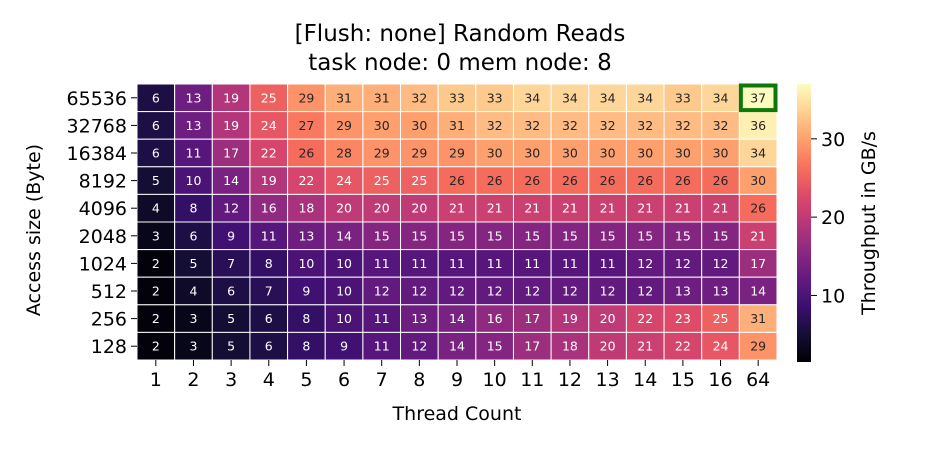 This screenshot has height=450, width=938. What do you see at coordinates (532, 380) in the screenshot?
I see `x-tick-label: 11` at bounding box center [532, 380].